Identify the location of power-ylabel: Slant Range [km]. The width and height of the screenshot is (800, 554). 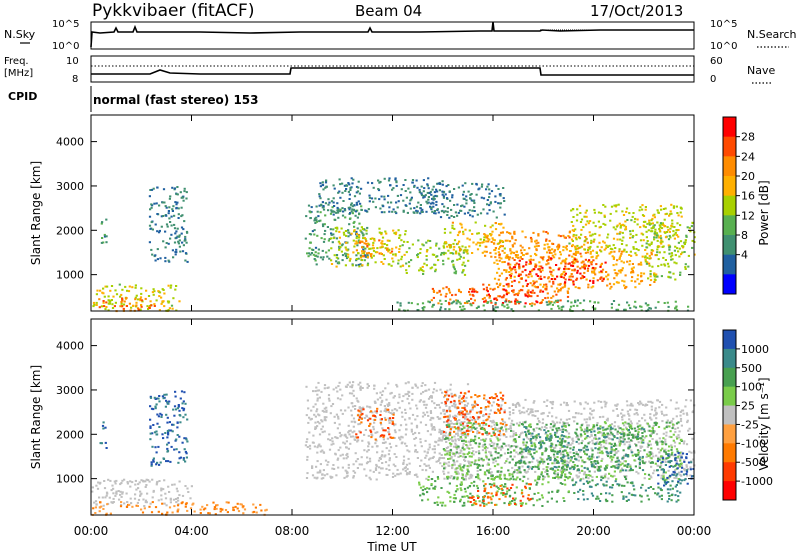
(36, 213).